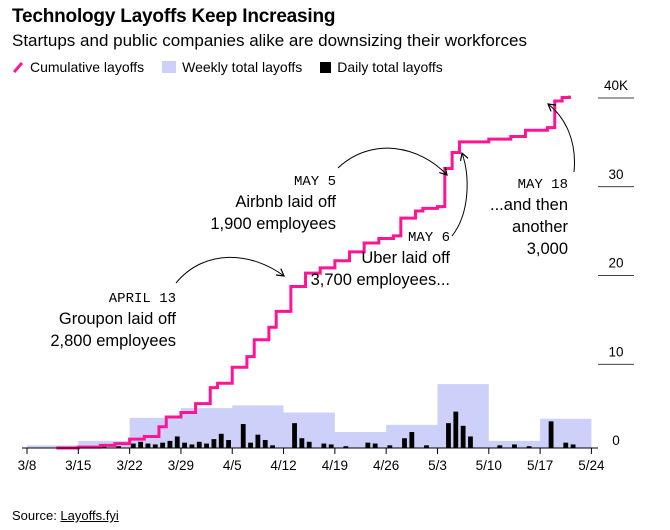 The image size is (670, 530). I want to click on annotation-text: 3,000, so click(547, 249).